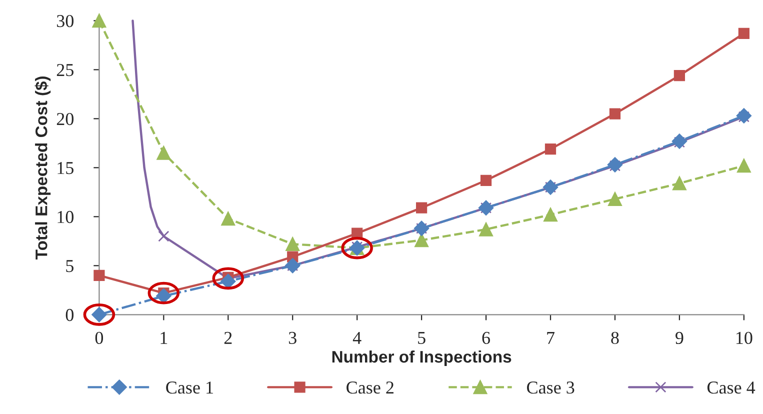  Describe the element at coordinates (70, 315) in the screenshot. I see `y-tick-label: 0` at that location.